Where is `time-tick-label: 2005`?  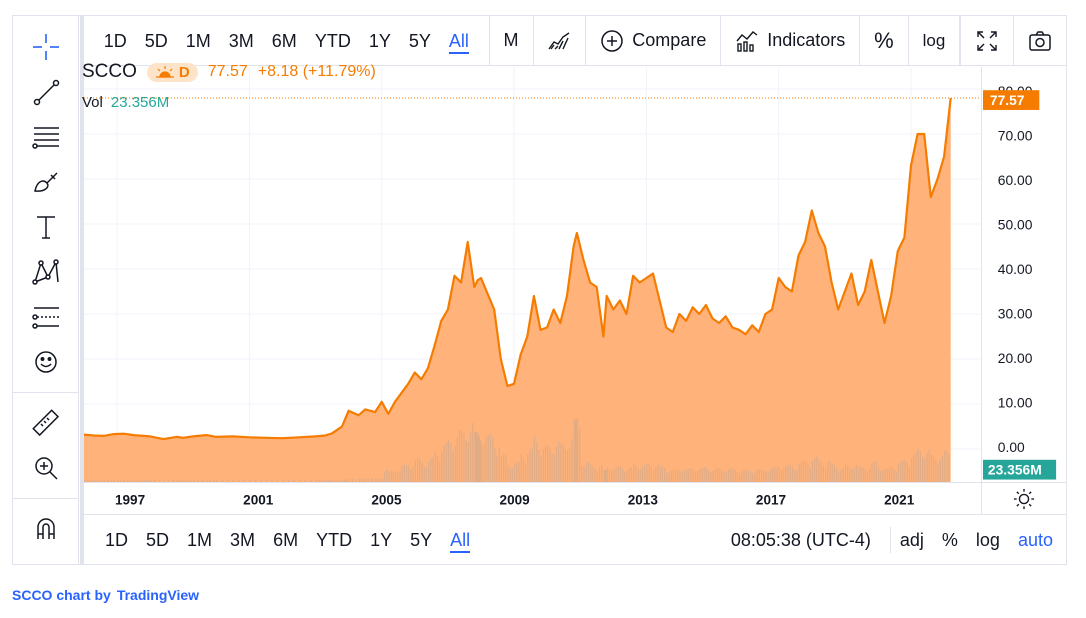
time-tick-label: 2005 is located at coordinates (386, 499).